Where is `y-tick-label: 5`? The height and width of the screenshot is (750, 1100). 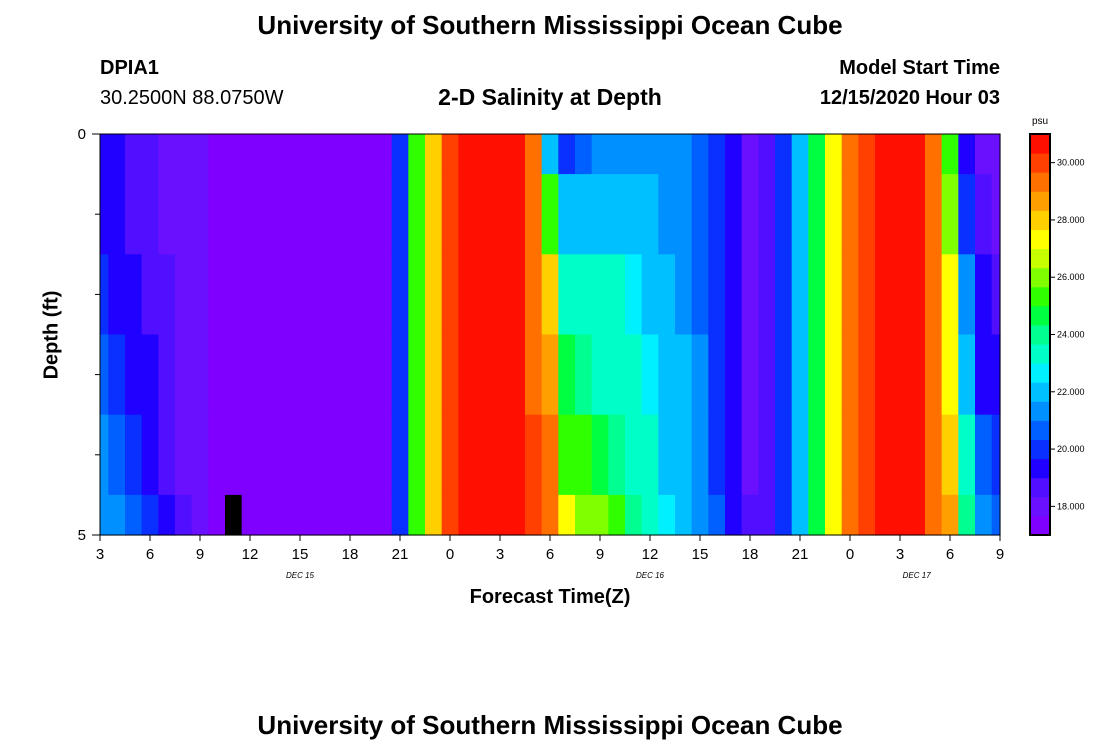
y-tick-label: 5 is located at coordinates (82, 535).